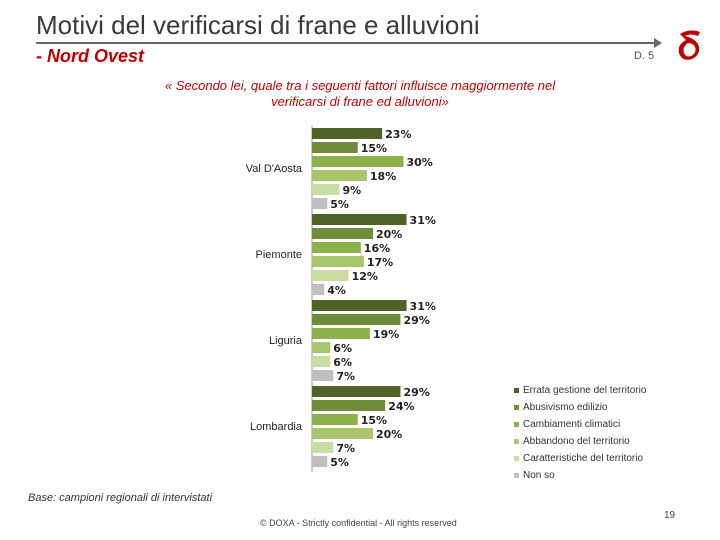  What do you see at coordinates (565, 407) in the screenshot?
I see `legend-label: Abusivismo edilizio` at bounding box center [565, 407].